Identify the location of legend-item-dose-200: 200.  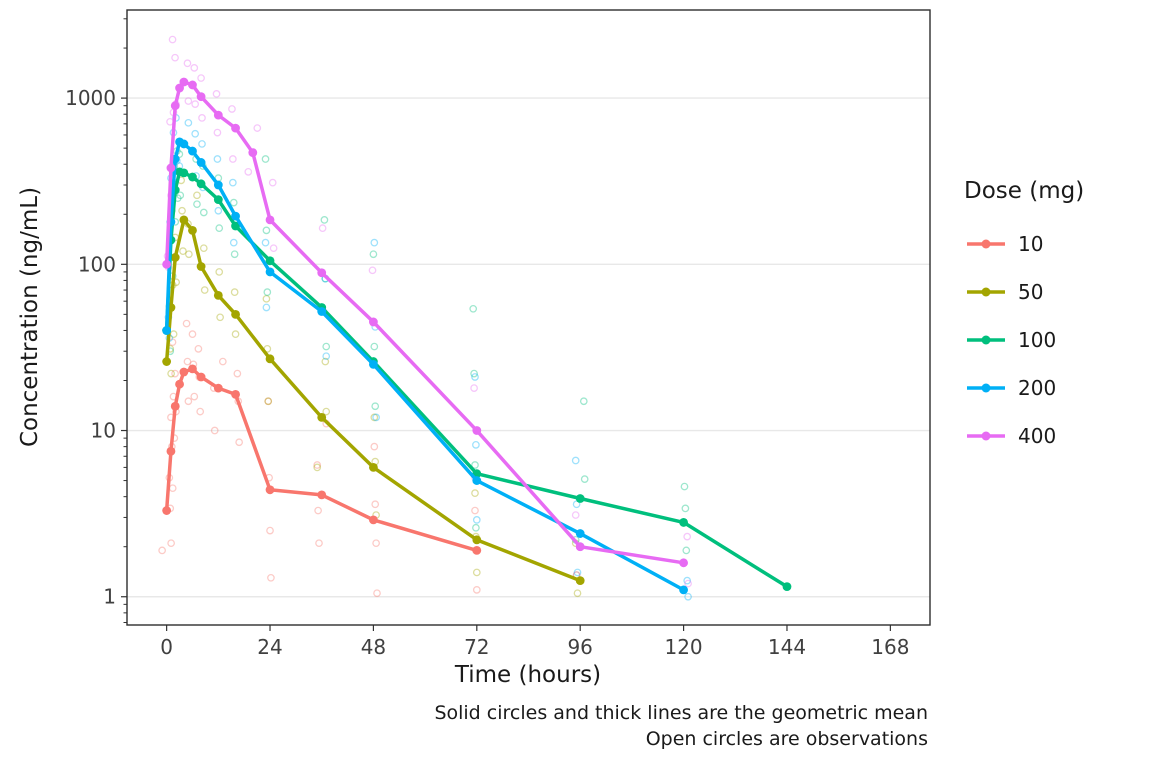
(1024, 388).